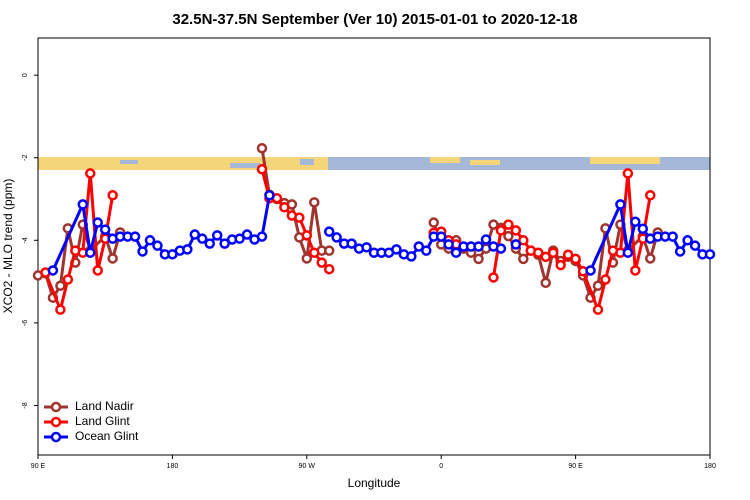 The height and width of the screenshot is (500, 750). I want to click on x-tick-label: 0, so click(441, 466).